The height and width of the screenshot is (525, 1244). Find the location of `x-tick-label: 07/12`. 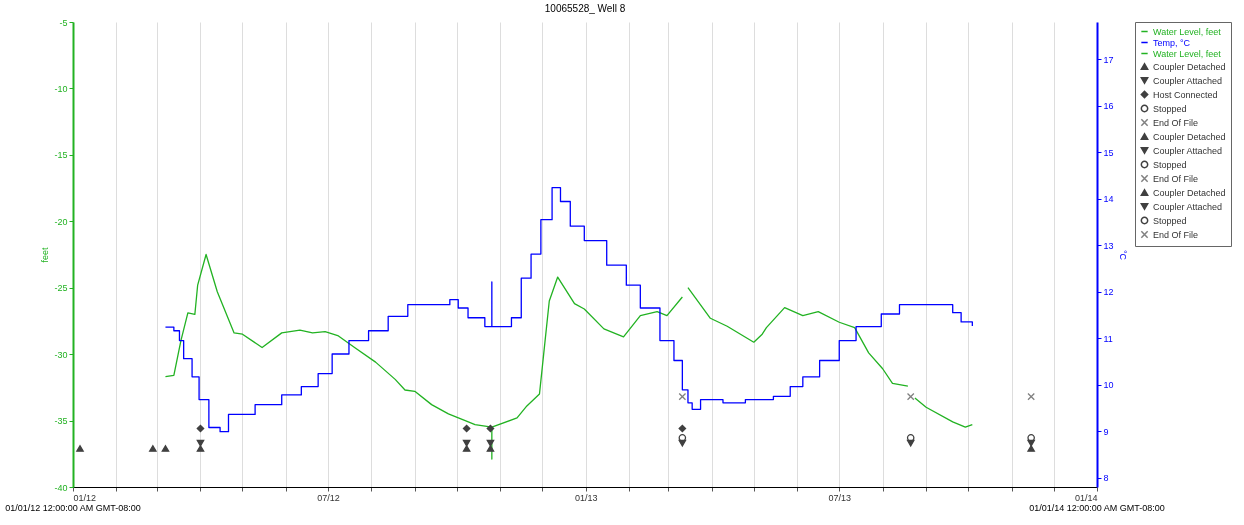

x-tick-label: 07/12 is located at coordinates (328, 497).